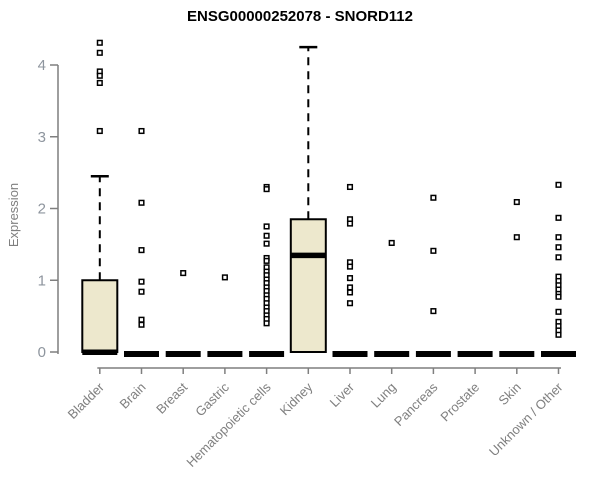 Image resolution: width=600 pixels, height=500 pixels. Describe the element at coordinates (459, 402) in the screenshot. I see `x-tick-label-prostate: Prostate` at that location.